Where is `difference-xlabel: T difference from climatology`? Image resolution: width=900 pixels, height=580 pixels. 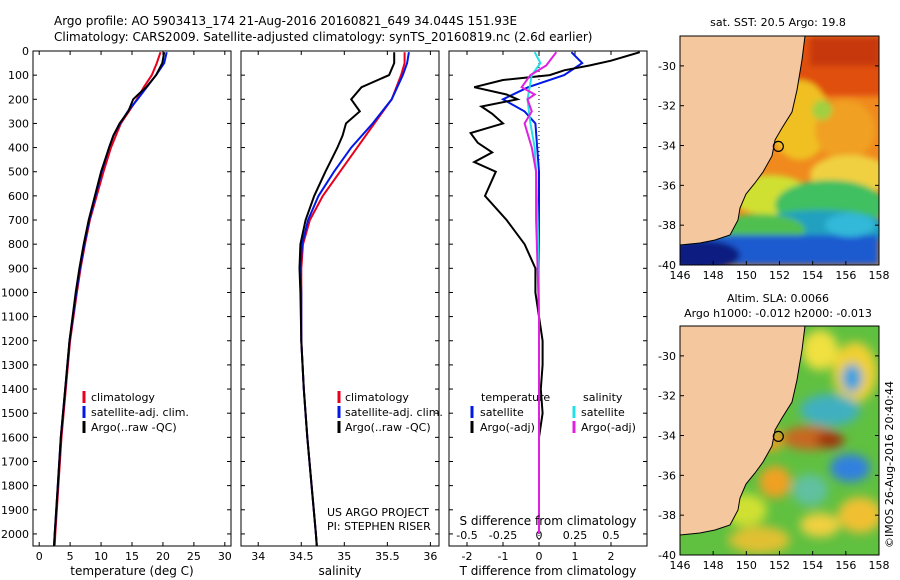
difference-xlabel: T difference from climatology is located at coordinates (548, 571).